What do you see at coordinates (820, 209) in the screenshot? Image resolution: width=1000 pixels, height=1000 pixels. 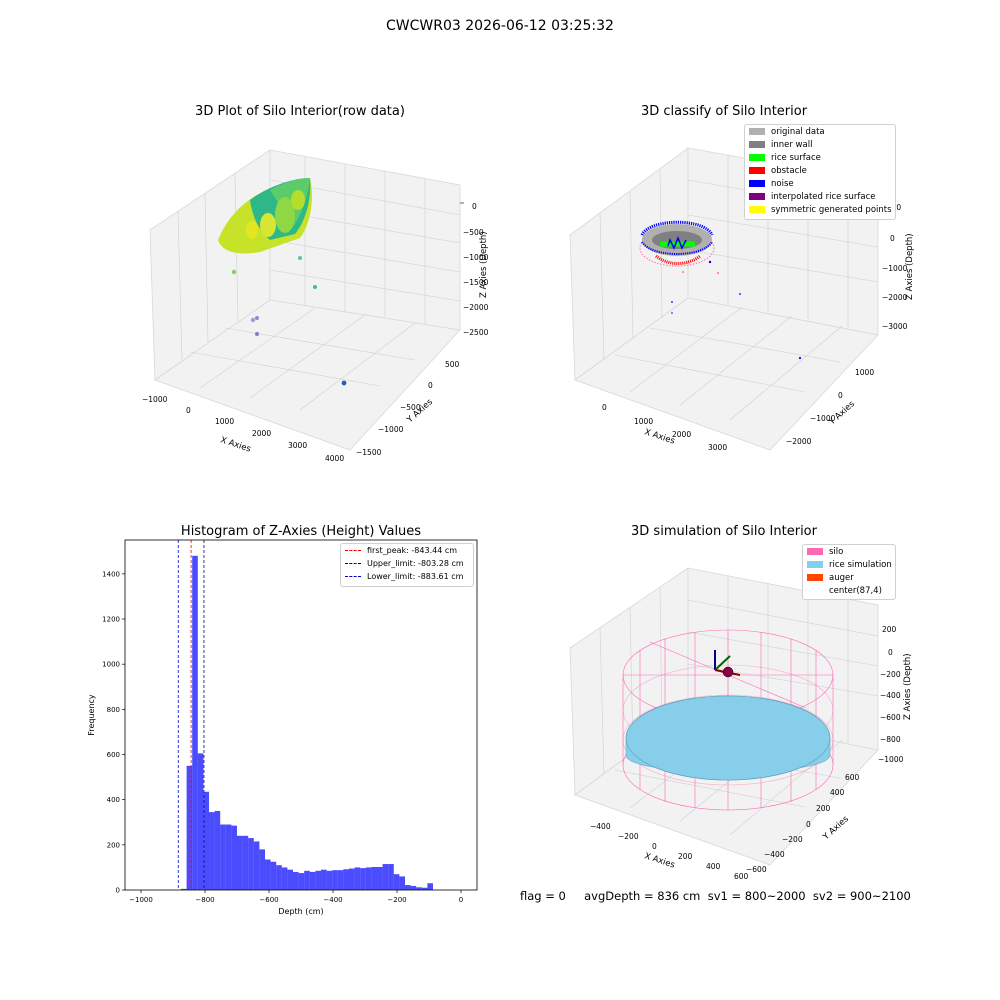 I see `classify-legend-item: symmetric generated points` at bounding box center [820, 209].